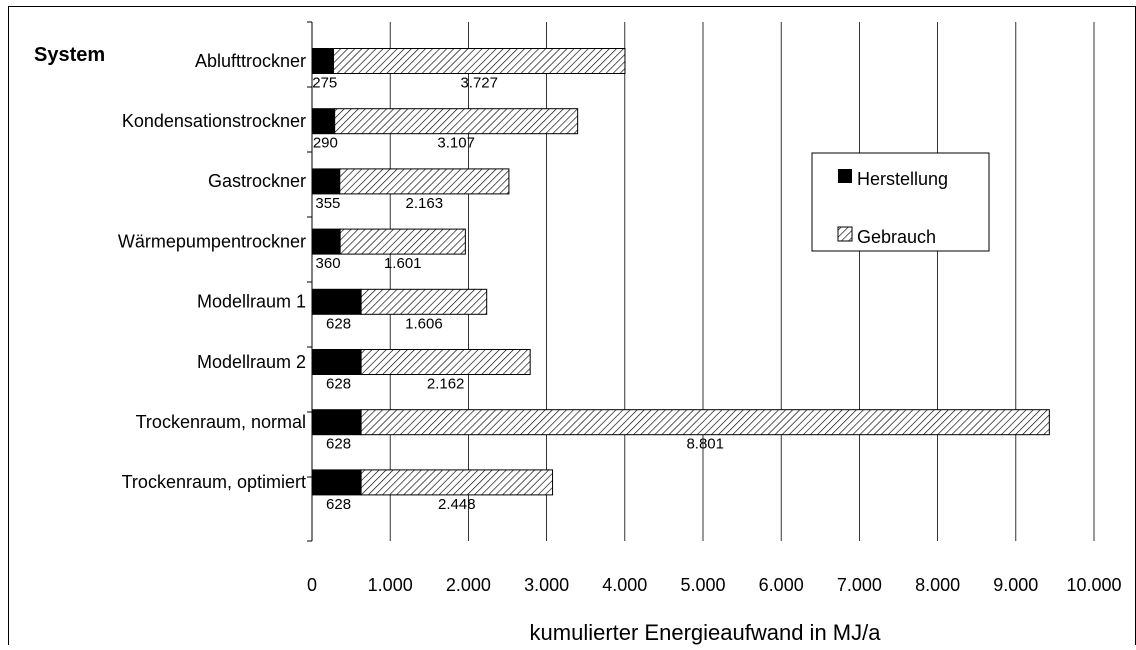 The width and height of the screenshot is (1136, 650). I want to click on data-label-gebrauch: 1.601, so click(403, 263).